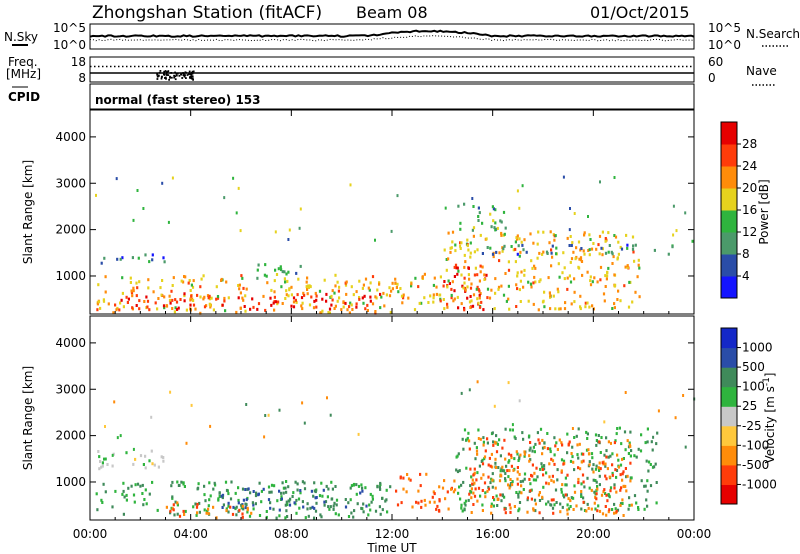 The height and width of the screenshot is (554, 800). What do you see at coordinates (291, 534) in the screenshot?
I see `x-tick-label: 08:00` at bounding box center [291, 534].